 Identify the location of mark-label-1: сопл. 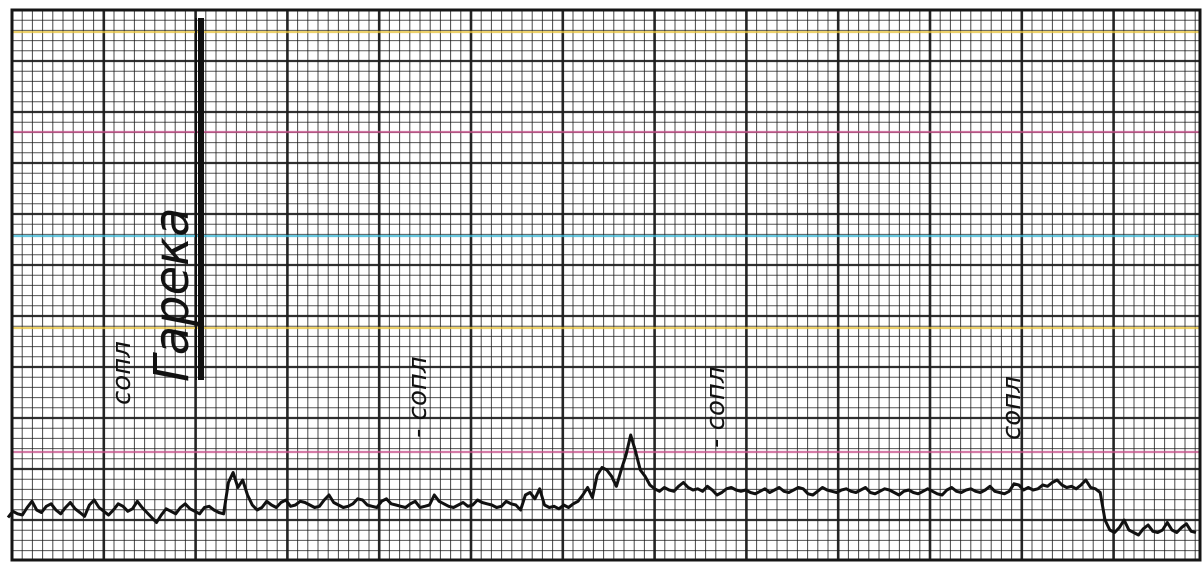
(122, 373).